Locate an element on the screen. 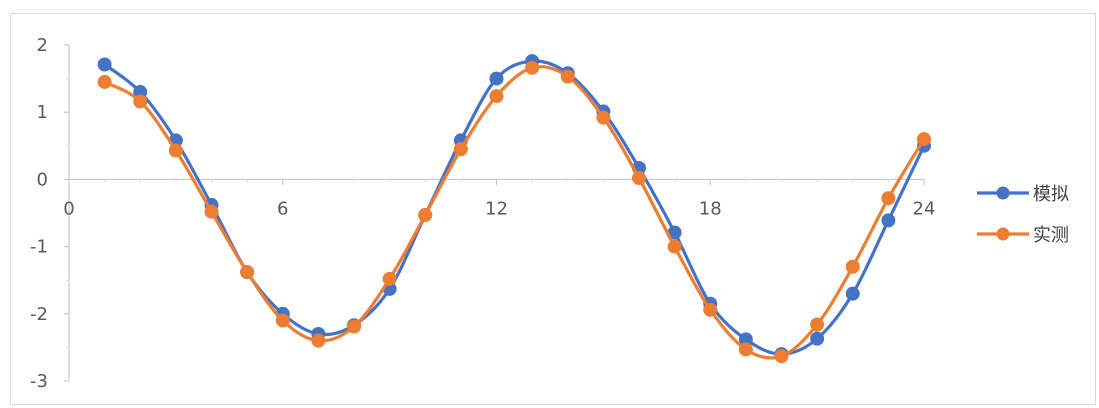 The width and height of the screenshot is (1099, 408). legend-item: 模拟 is located at coordinates (1023, 194).